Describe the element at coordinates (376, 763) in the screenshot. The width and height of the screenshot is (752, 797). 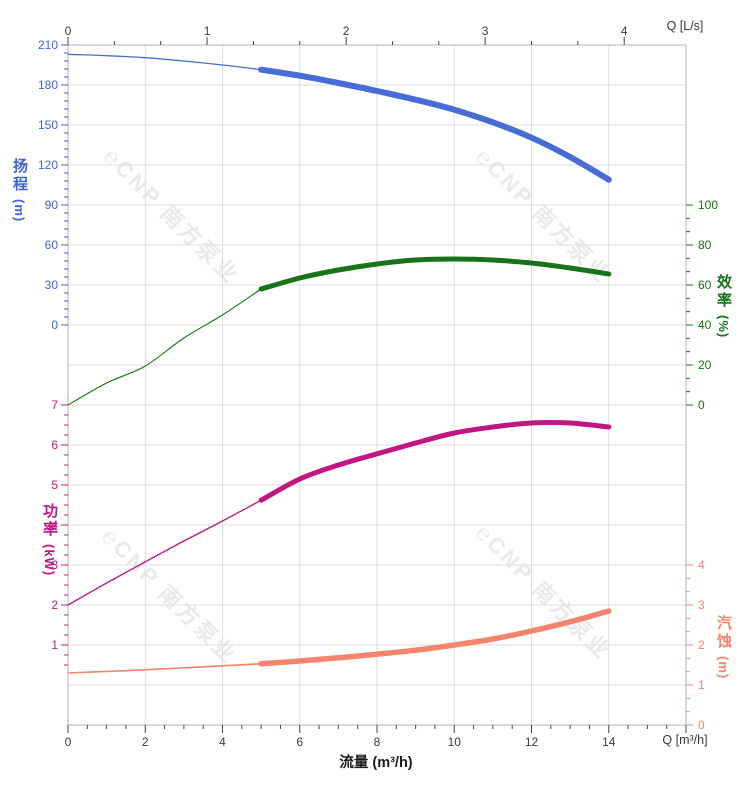
I see `flow-axis-title: 流量 (m³/h)` at that location.